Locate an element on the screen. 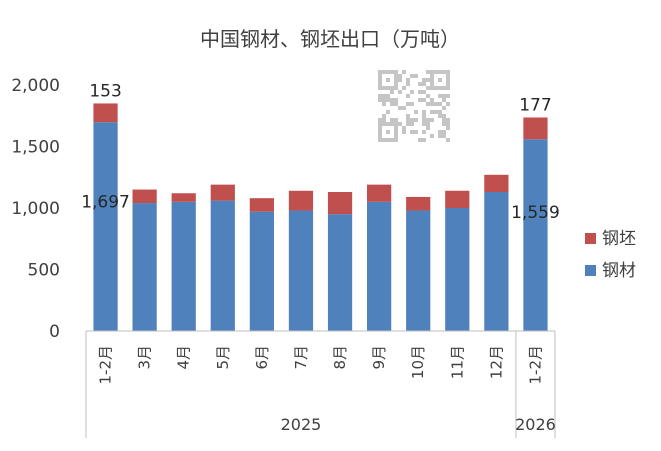 The height and width of the screenshot is (451, 661). data-label: 1,697 is located at coordinates (105, 203).